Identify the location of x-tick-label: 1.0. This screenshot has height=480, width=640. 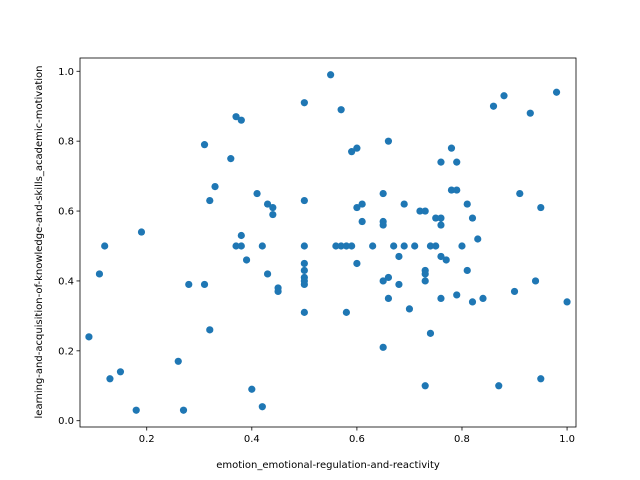
(567, 439).